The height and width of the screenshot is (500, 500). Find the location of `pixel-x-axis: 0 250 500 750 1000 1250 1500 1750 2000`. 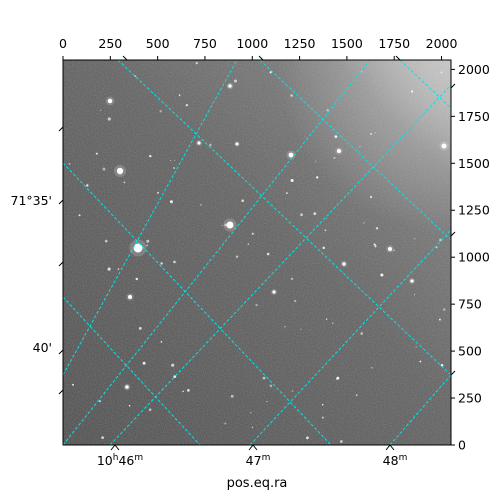

pixel-x-axis: 0 250 500 750 1000 1250 1500 1750 2000 is located at coordinates (258, 48).